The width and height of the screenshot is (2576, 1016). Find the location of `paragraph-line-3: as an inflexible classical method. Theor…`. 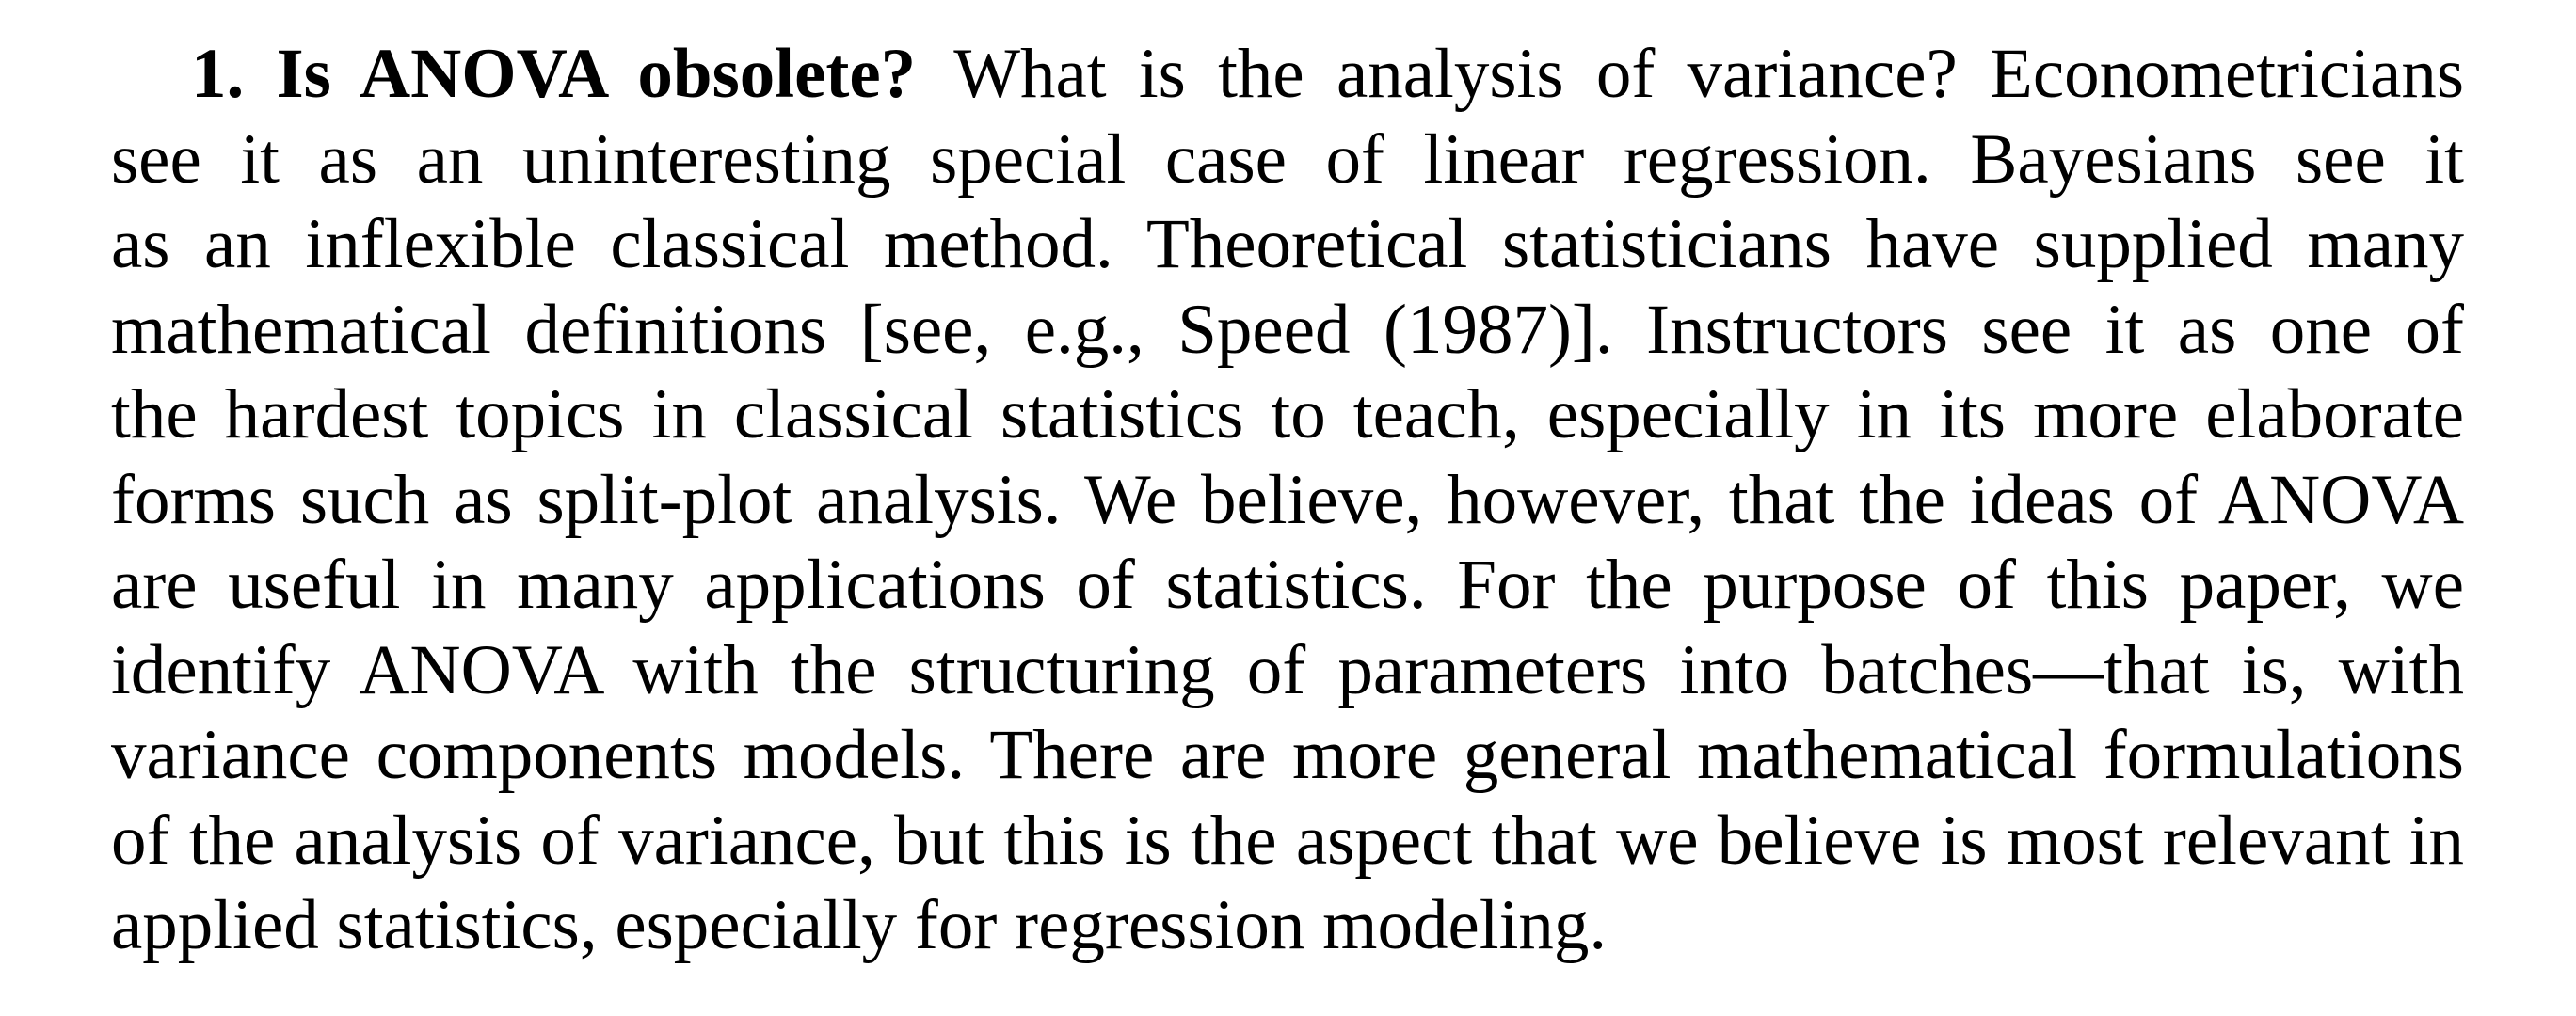

paragraph-line-3: as an inflexible classical method. Theor… is located at coordinates (1287, 244).